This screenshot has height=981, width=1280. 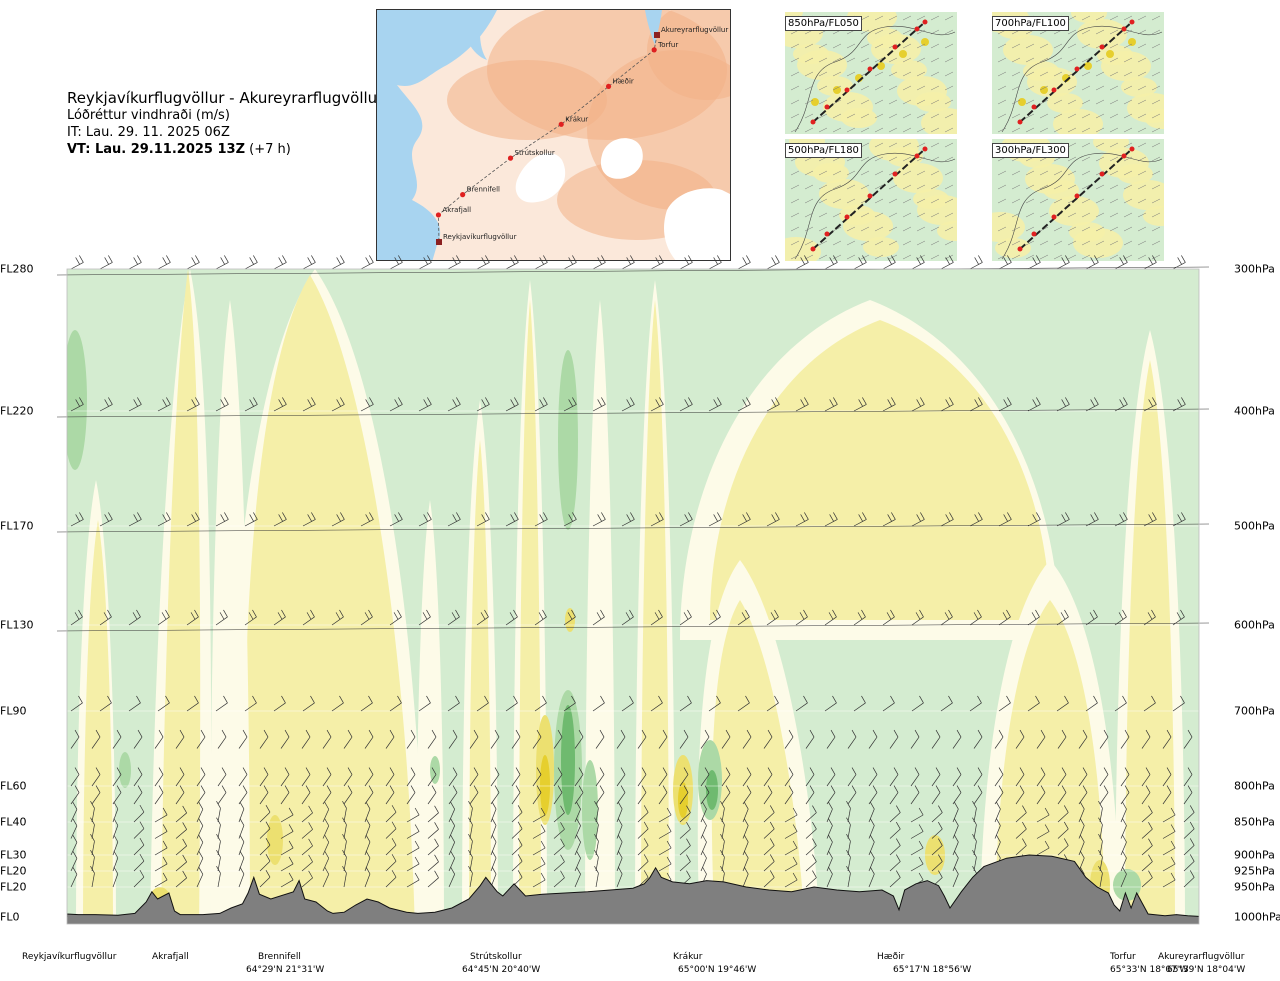 I want to click on updraft-core, so click(x=568, y=770).